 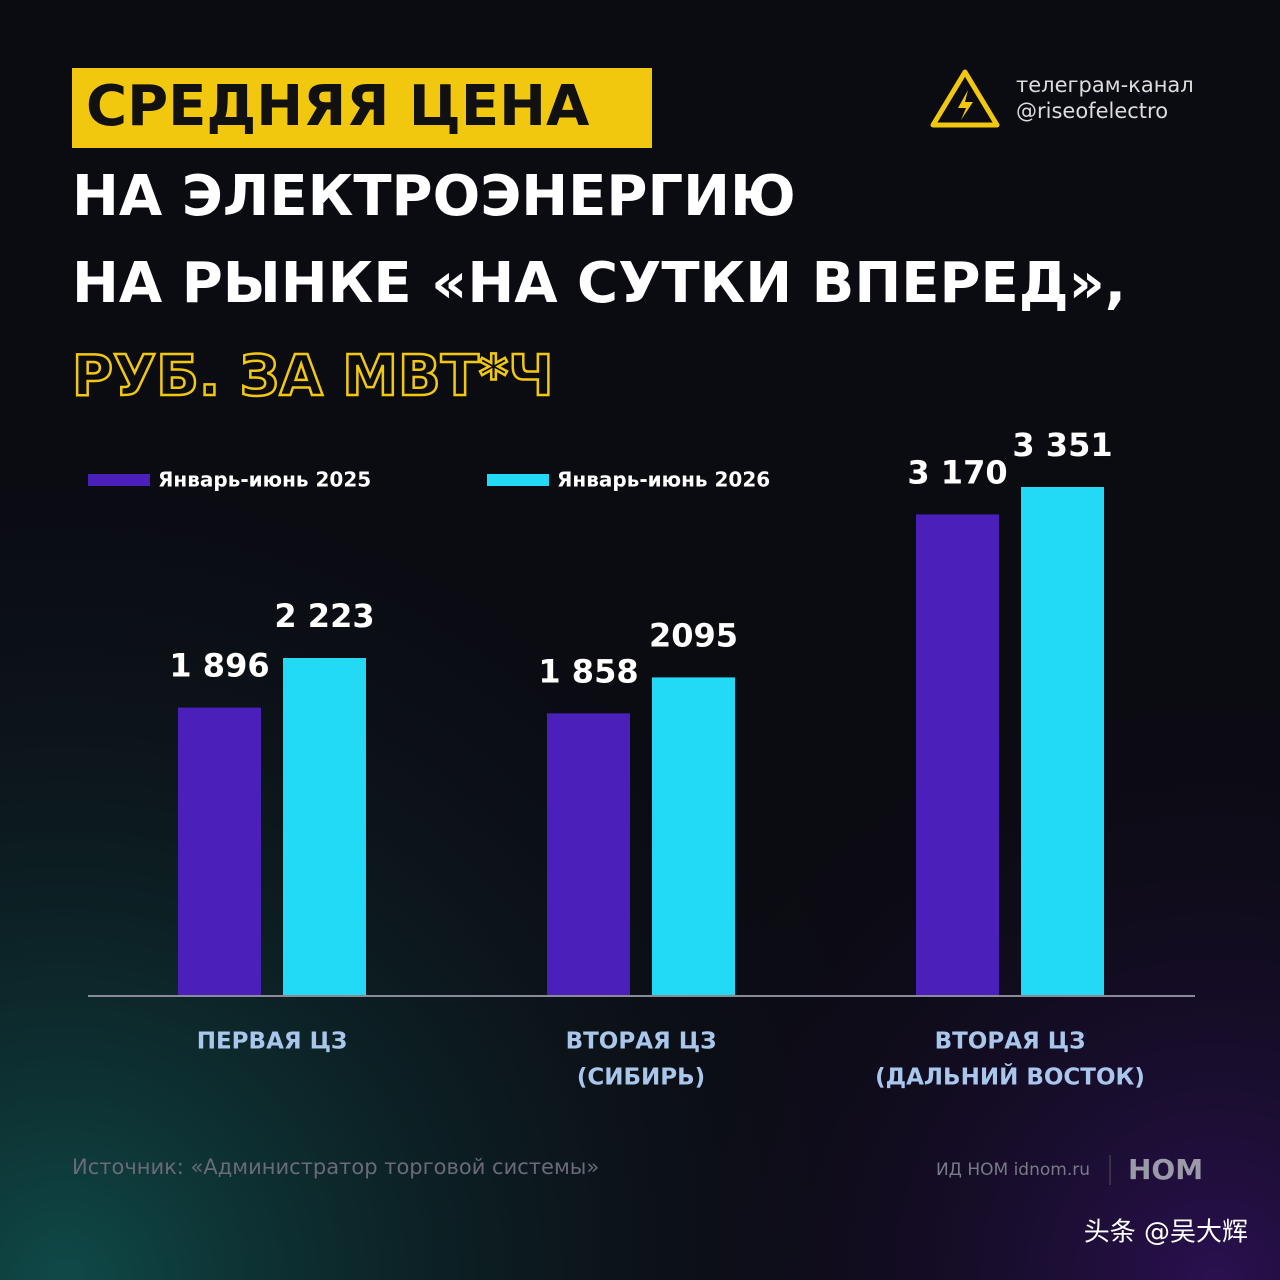 What do you see at coordinates (324, 616) in the screenshot?
I see `value-label: 2 223` at bounding box center [324, 616].